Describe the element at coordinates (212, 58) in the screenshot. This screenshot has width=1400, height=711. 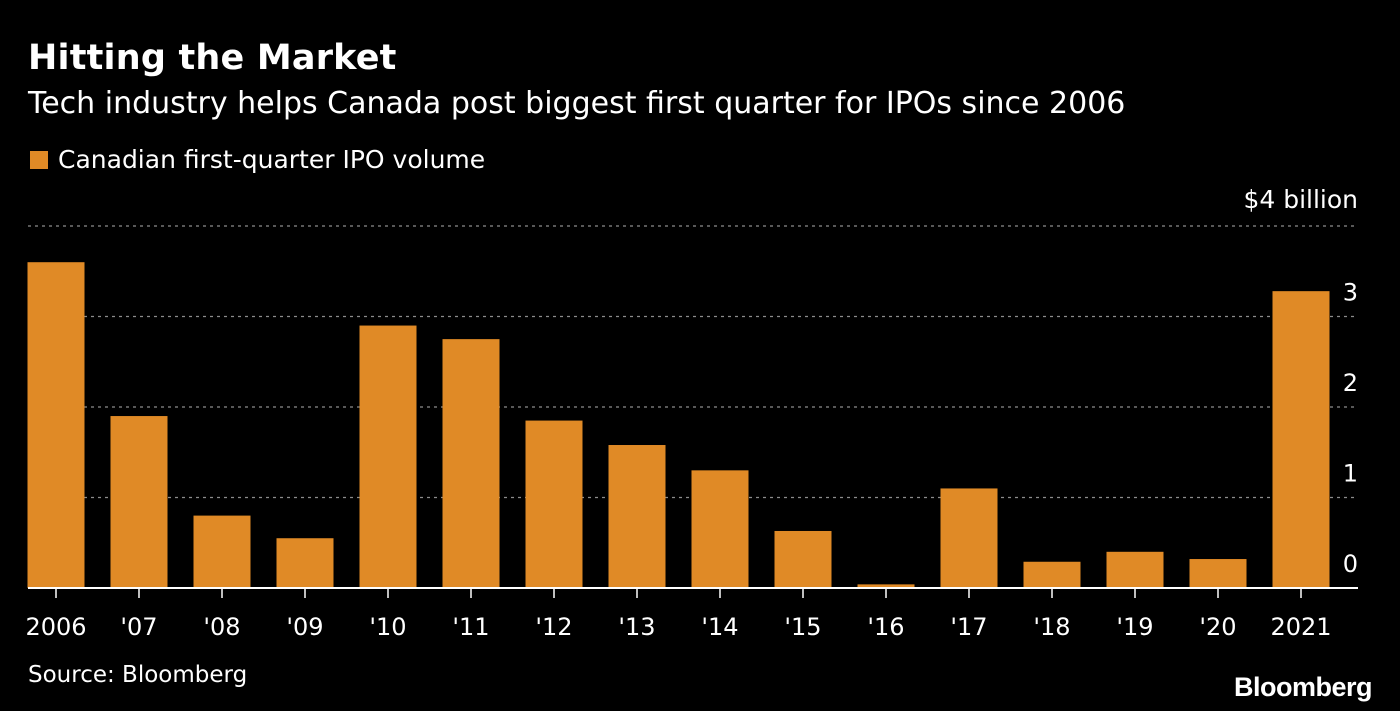
I see `chart-title: Hitting the Market` at that location.